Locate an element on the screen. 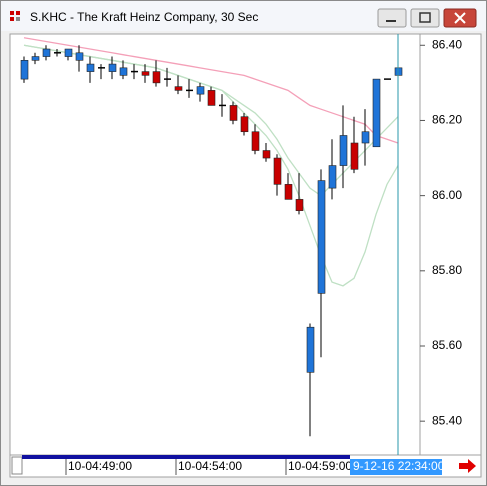  y-tick-label: 85.60 is located at coordinates (447, 345).